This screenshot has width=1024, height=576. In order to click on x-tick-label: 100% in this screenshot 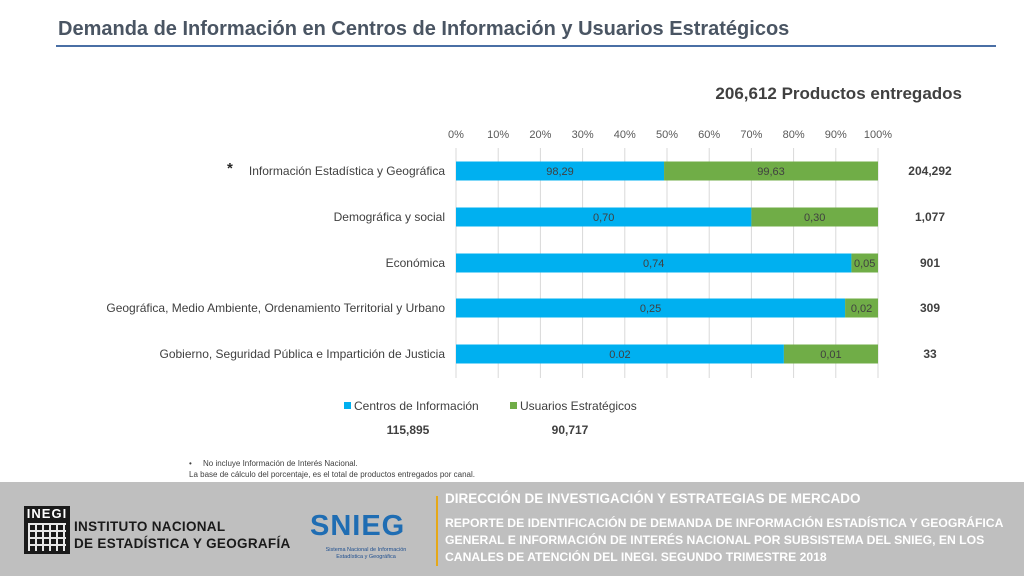, I will do `click(878, 135)`.